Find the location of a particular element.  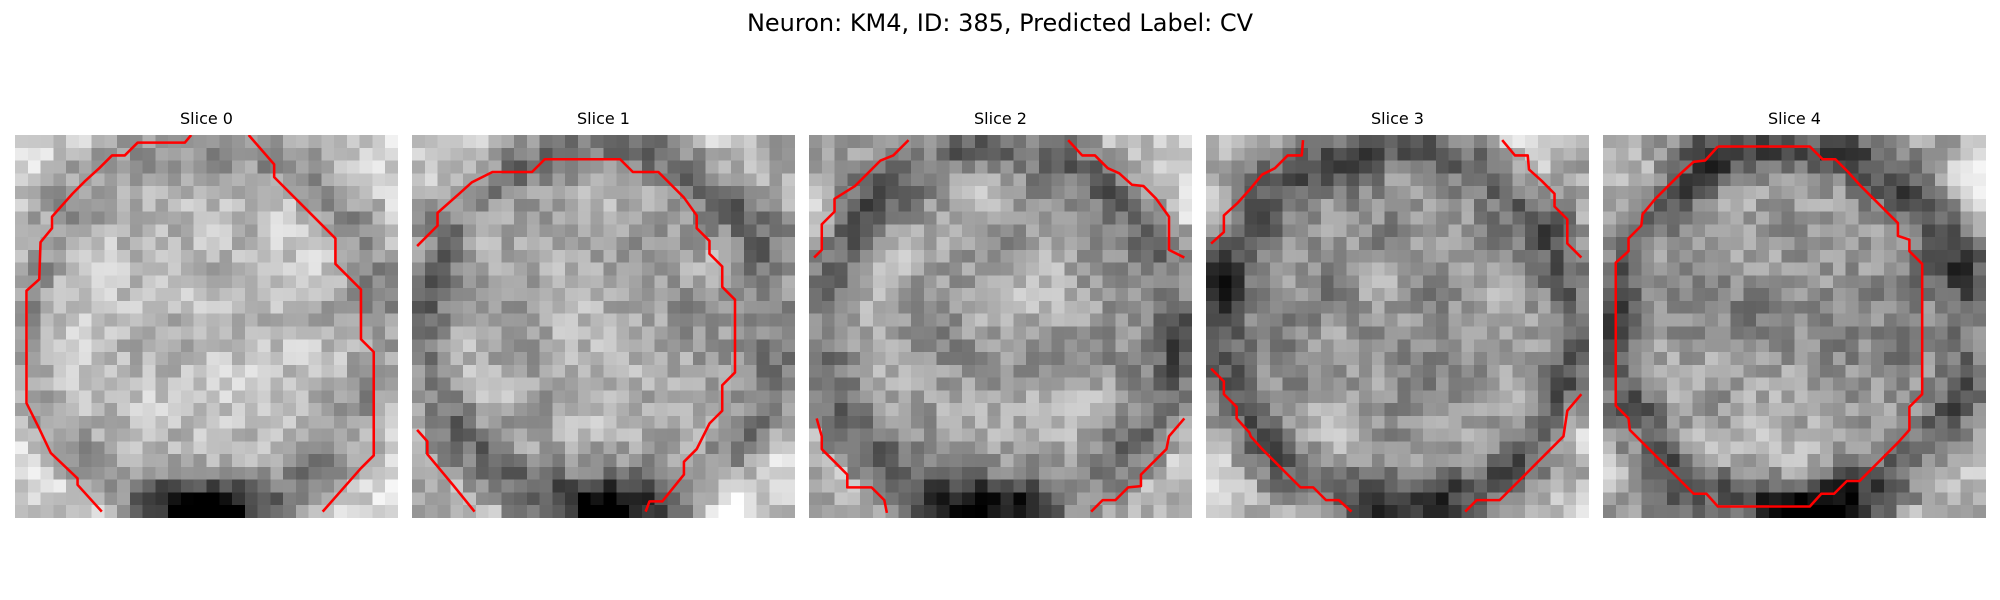

slice-panel-3: Slice 3 is located at coordinates (1397, 313).